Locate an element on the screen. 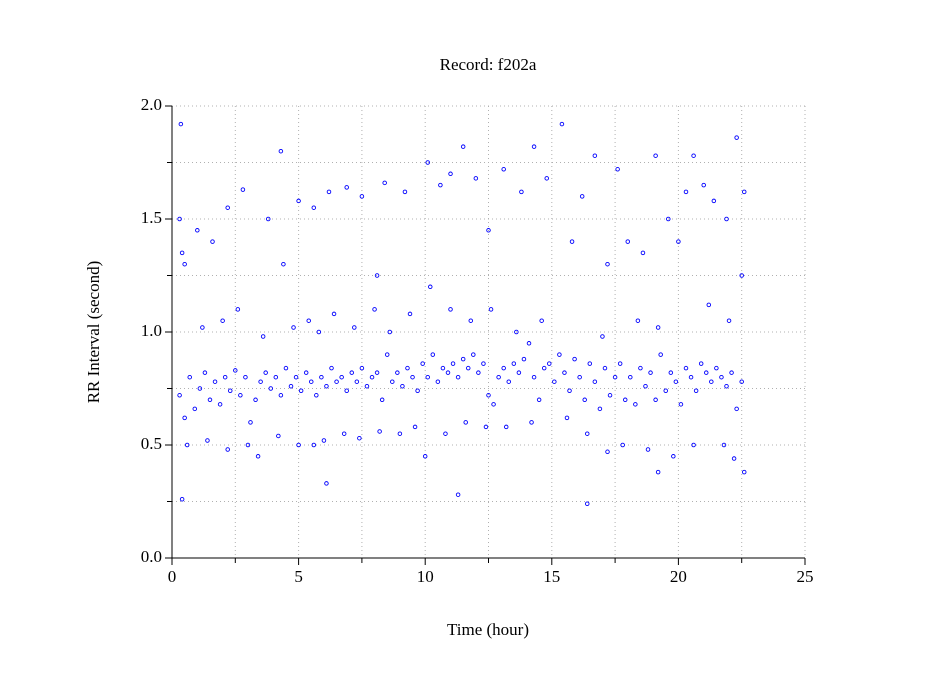 This screenshot has height=697, width=949. x-tick-label: 0 is located at coordinates (172, 576).